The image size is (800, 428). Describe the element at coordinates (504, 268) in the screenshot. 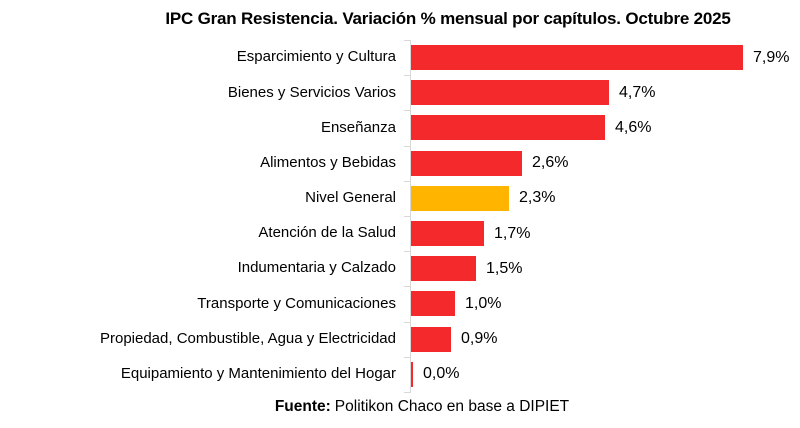

I see `value-label: 1,5%` at that location.